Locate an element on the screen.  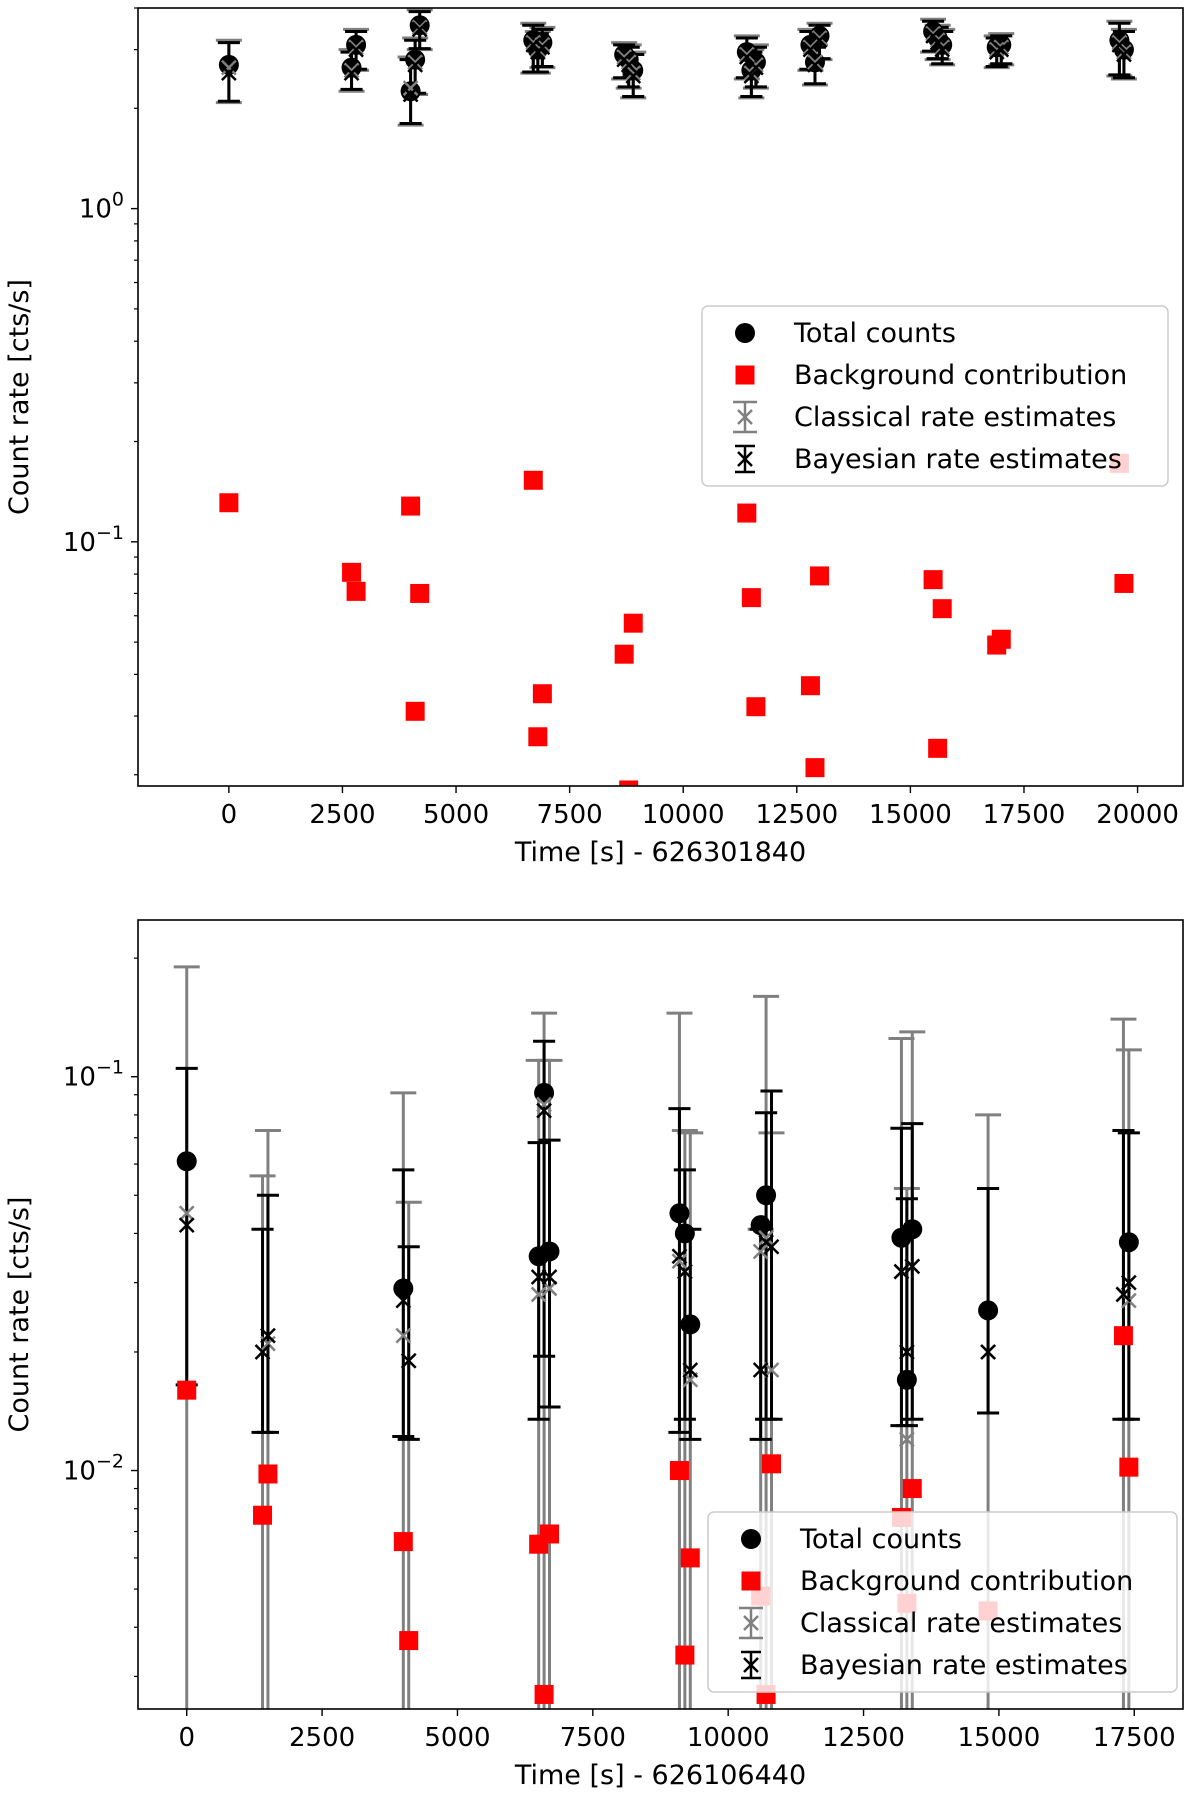
y-axis-label: Count rate [cts/s] is located at coordinates (19, 1315).